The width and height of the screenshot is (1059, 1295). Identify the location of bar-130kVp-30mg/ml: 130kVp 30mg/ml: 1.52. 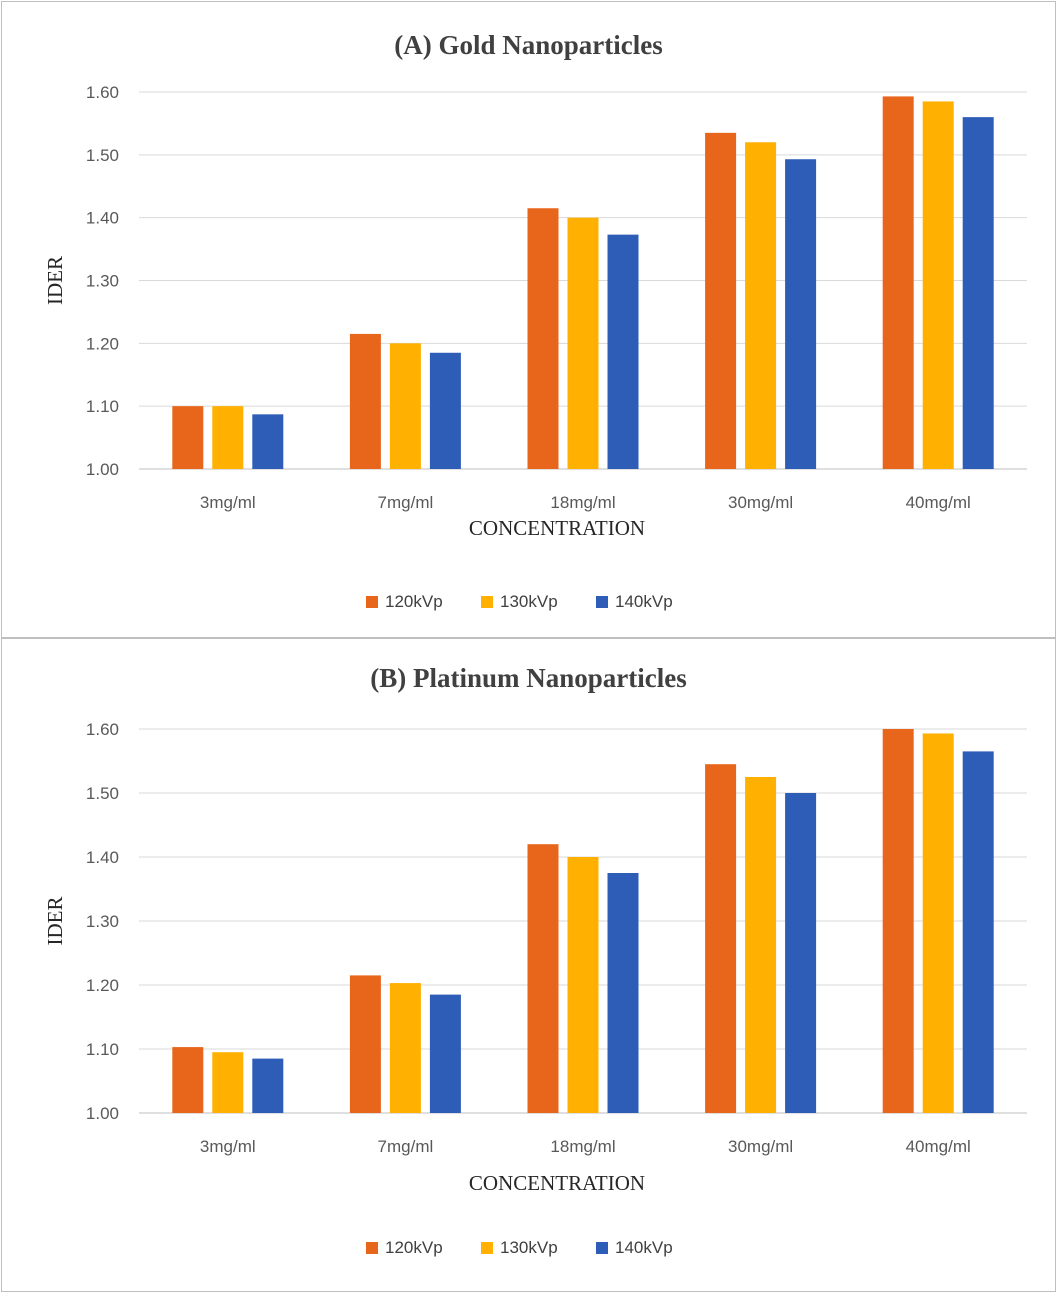
(761, 305).